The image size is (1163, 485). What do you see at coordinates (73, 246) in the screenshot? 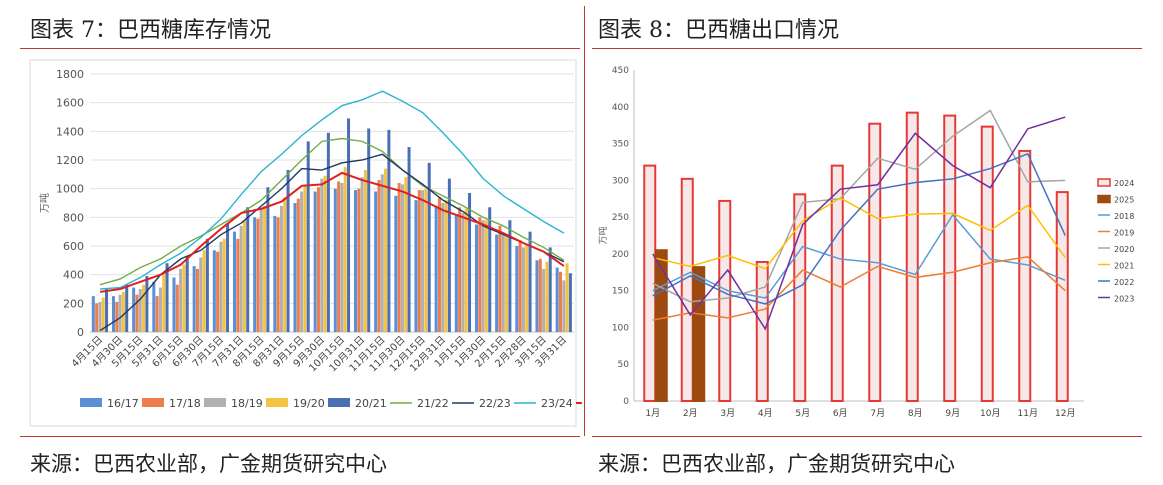
I see `y-tick-label: 600` at bounding box center [73, 246].